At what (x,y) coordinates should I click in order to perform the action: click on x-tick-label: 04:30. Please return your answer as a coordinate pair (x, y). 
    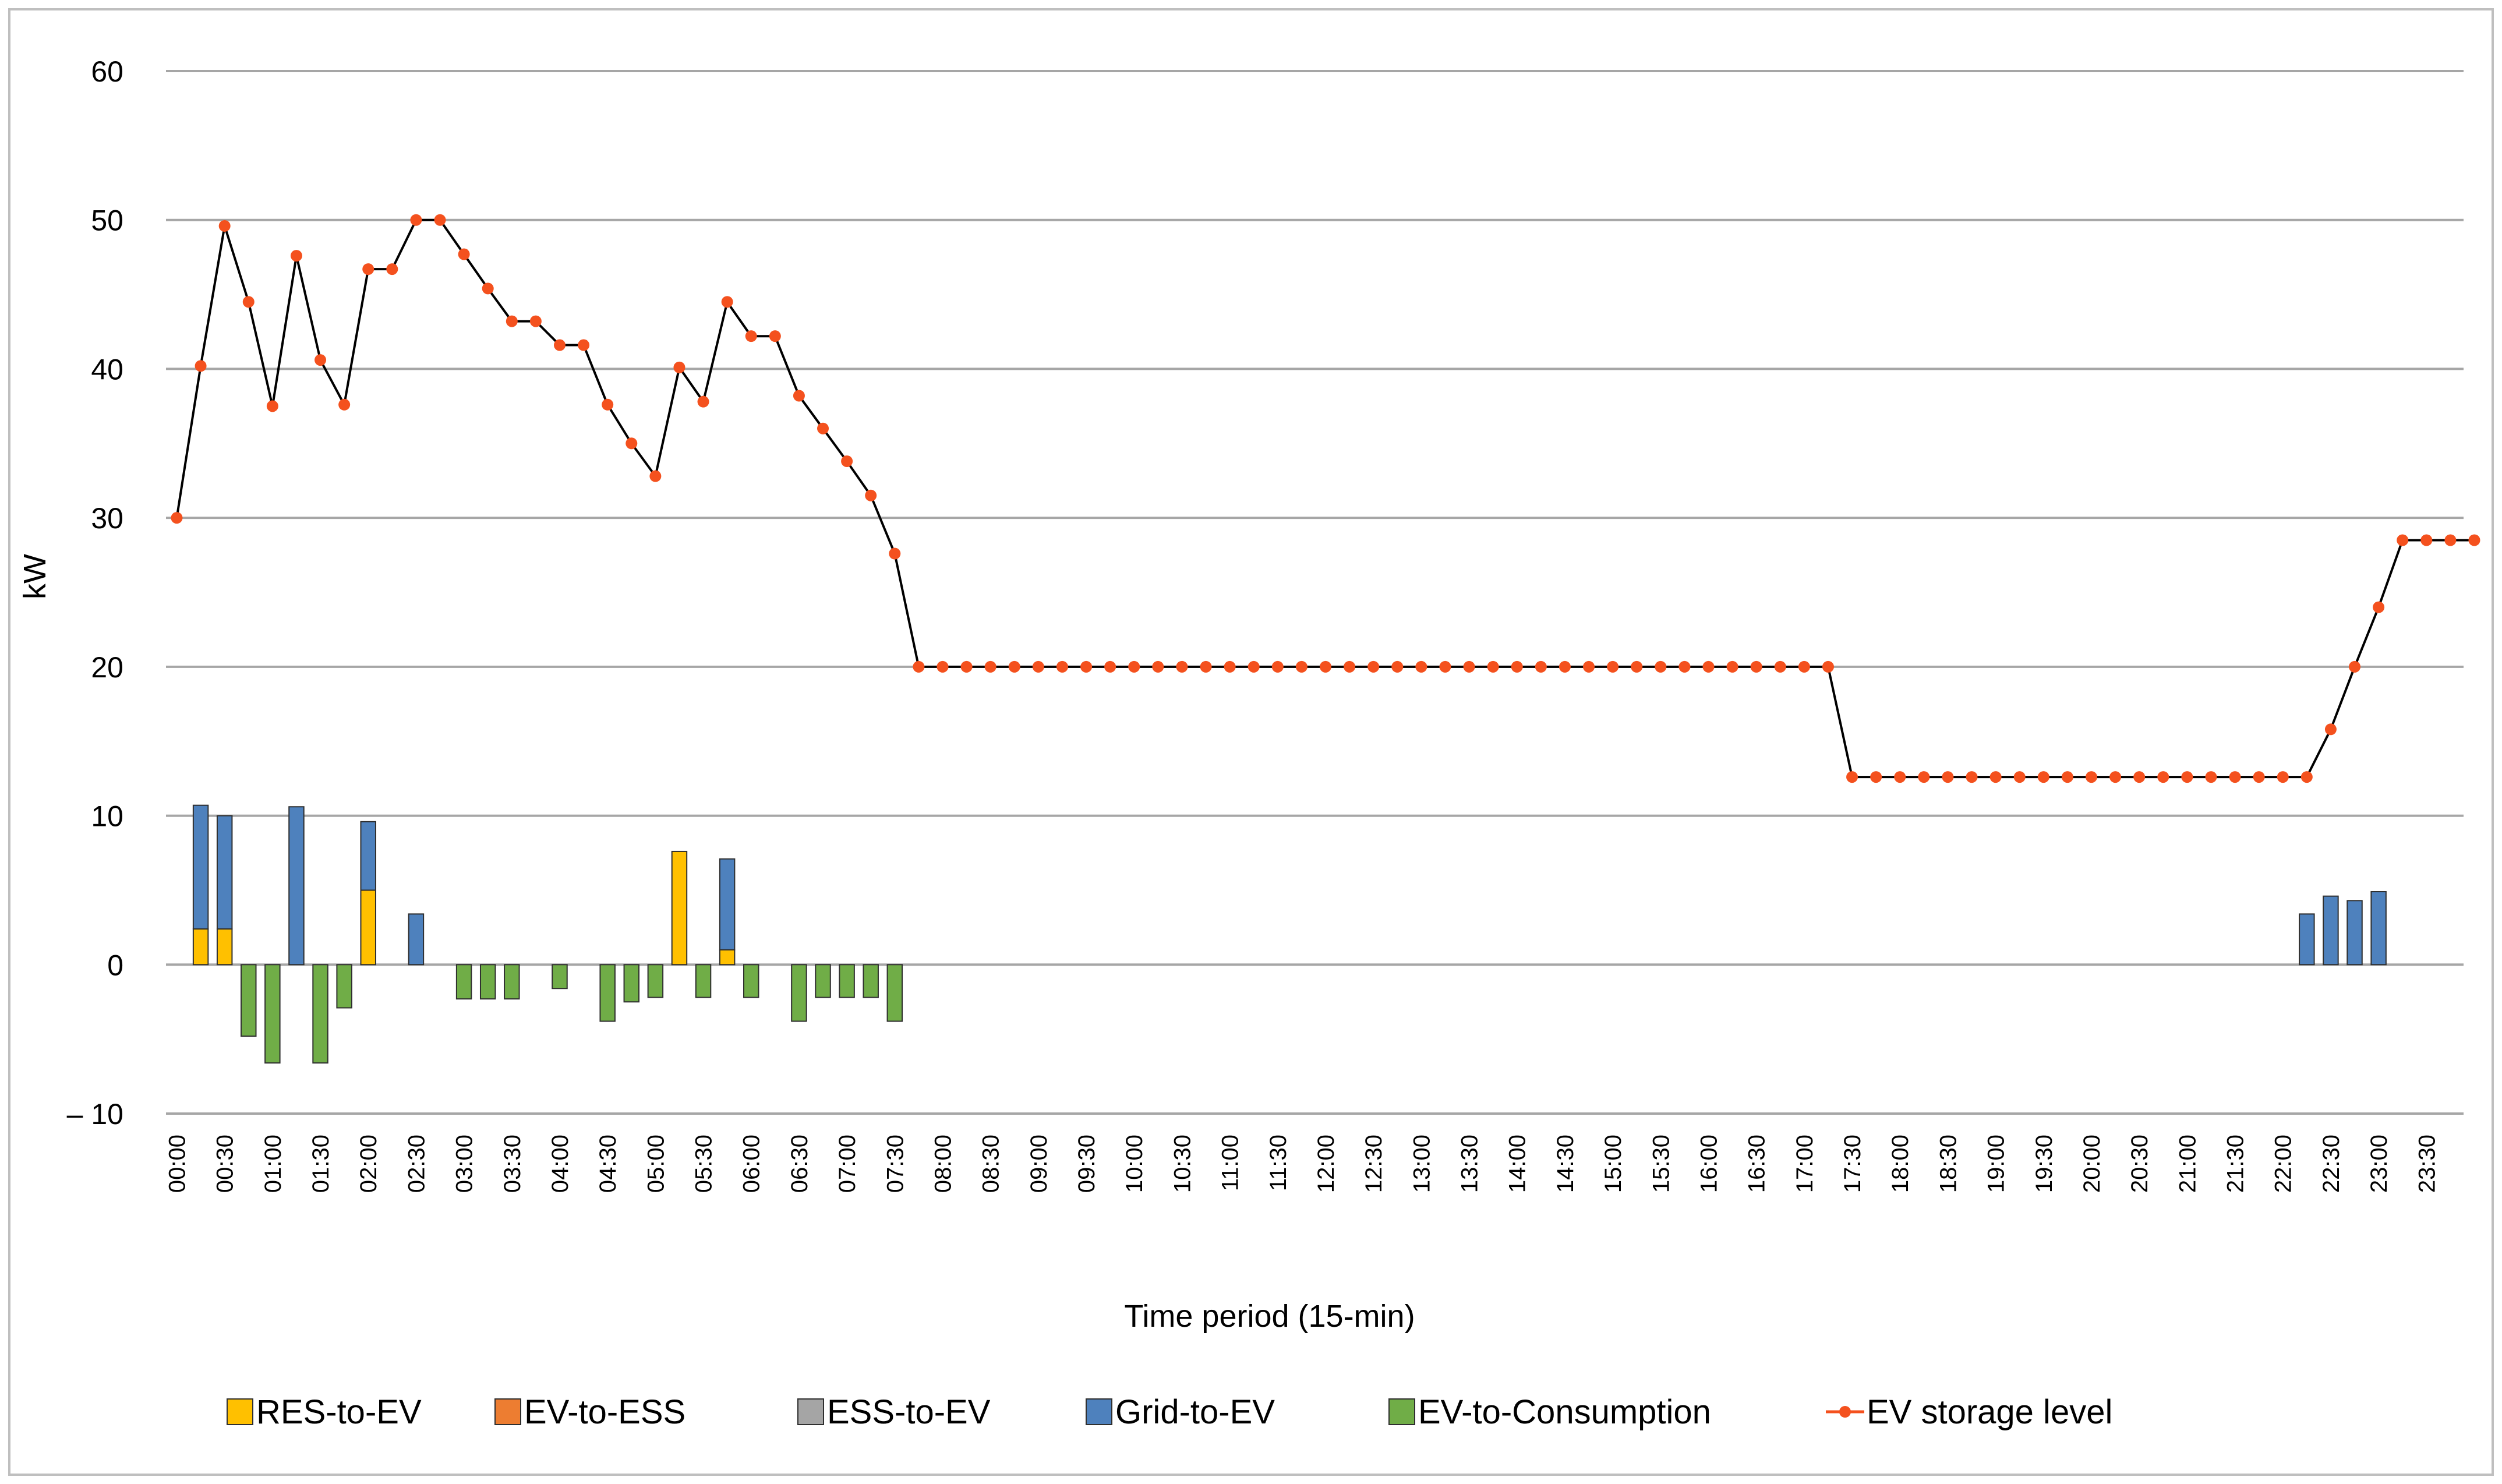
    Looking at the image, I should click on (608, 1164).